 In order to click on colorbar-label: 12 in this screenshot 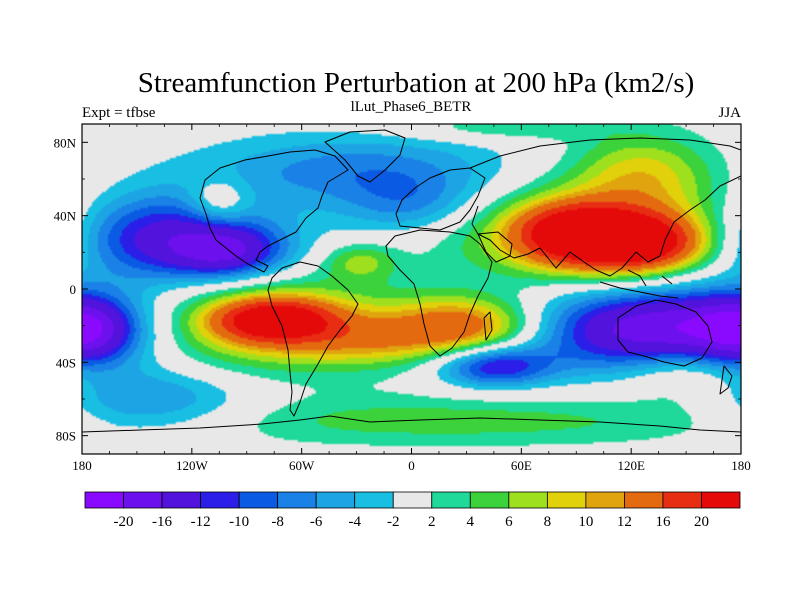, I will do `click(624, 522)`.